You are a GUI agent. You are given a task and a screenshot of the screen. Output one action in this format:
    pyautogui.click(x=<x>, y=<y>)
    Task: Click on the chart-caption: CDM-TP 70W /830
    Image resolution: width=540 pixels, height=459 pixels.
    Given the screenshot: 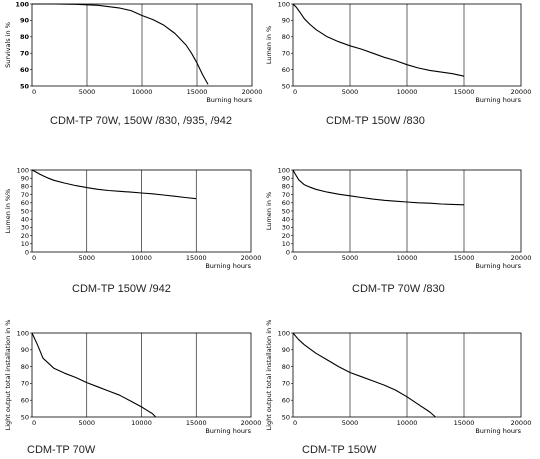 What is the action you would take?
    pyautogui.click(x=398, y=289)
    